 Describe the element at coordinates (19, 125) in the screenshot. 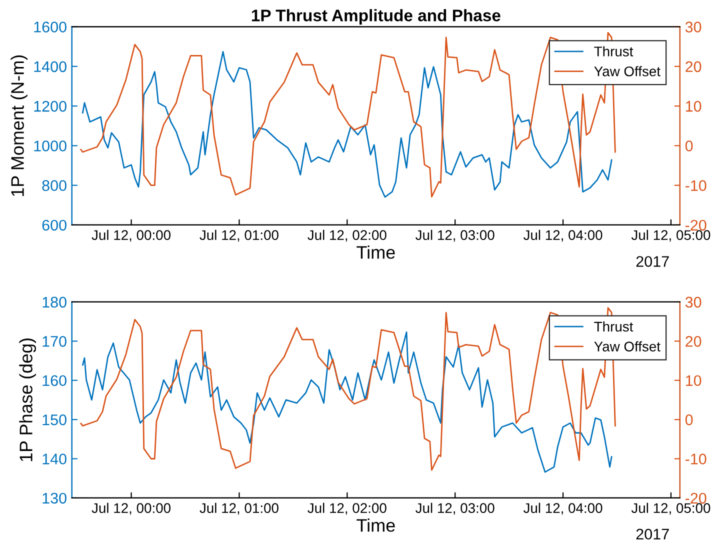

I see `y-axis-title: 1P Moment (N-m)` at that location.